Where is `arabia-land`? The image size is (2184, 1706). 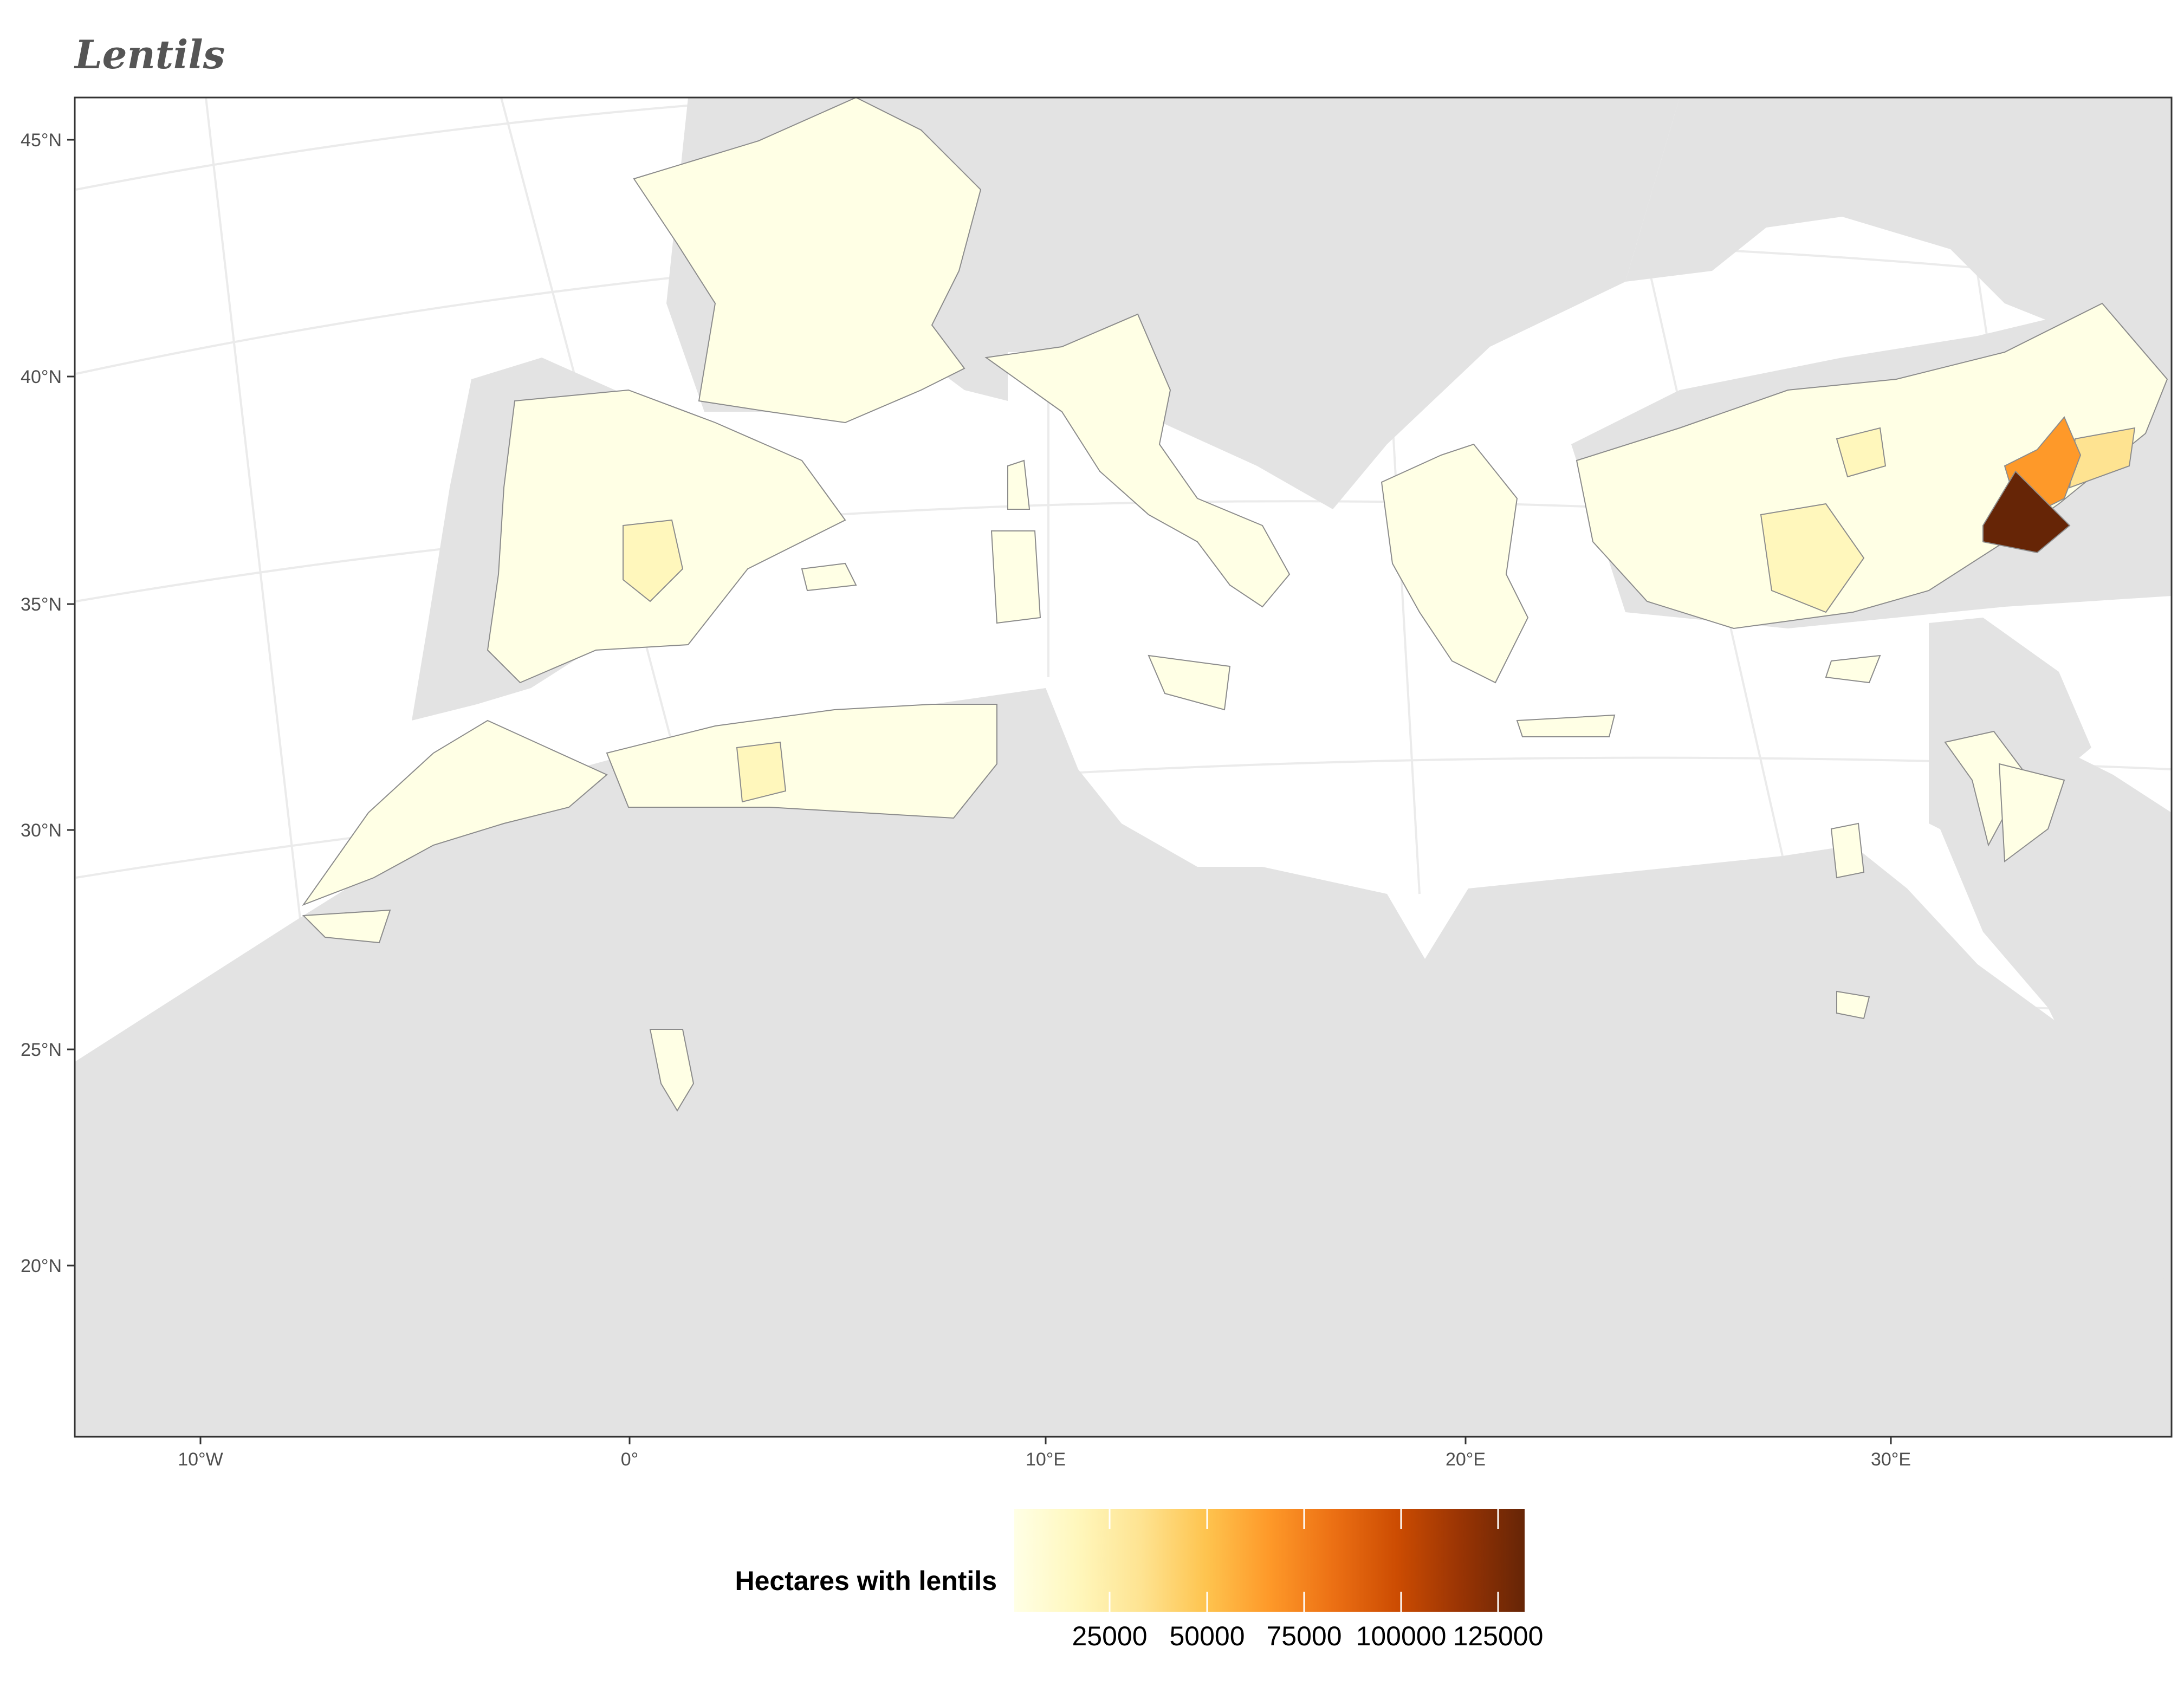 arabia-land is located at coordinates (2050, 1018).